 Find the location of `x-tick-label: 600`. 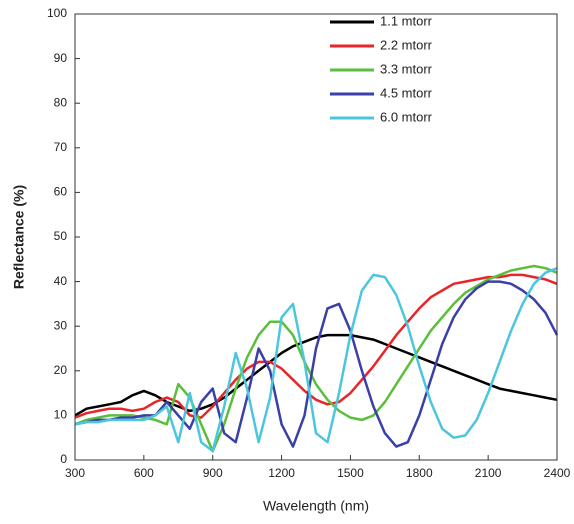

x-tick-label: 600 is located at coordinates (144, 473).